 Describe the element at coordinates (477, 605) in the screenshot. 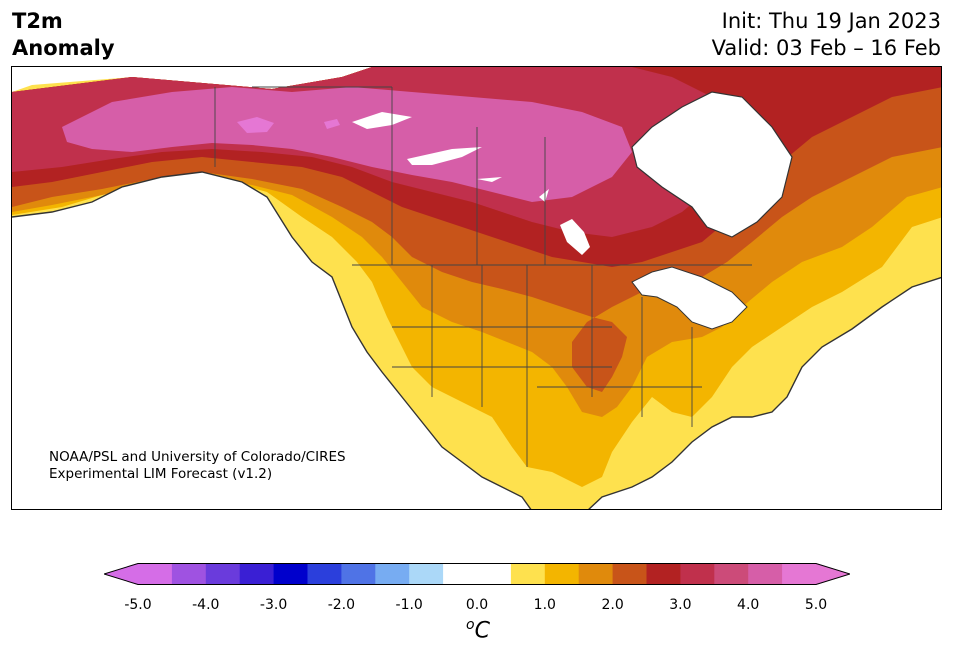

I see `colorbar-tick-label: 0.0` at that location.